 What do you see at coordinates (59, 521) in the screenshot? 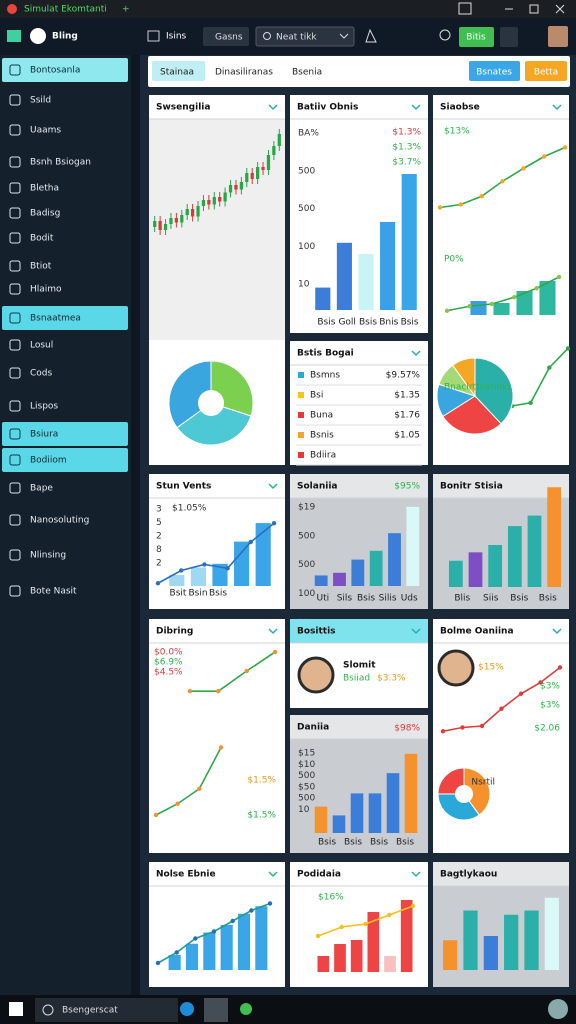
I see `sidebar-item: Nanosoluting` at bounding box center [59, 521].